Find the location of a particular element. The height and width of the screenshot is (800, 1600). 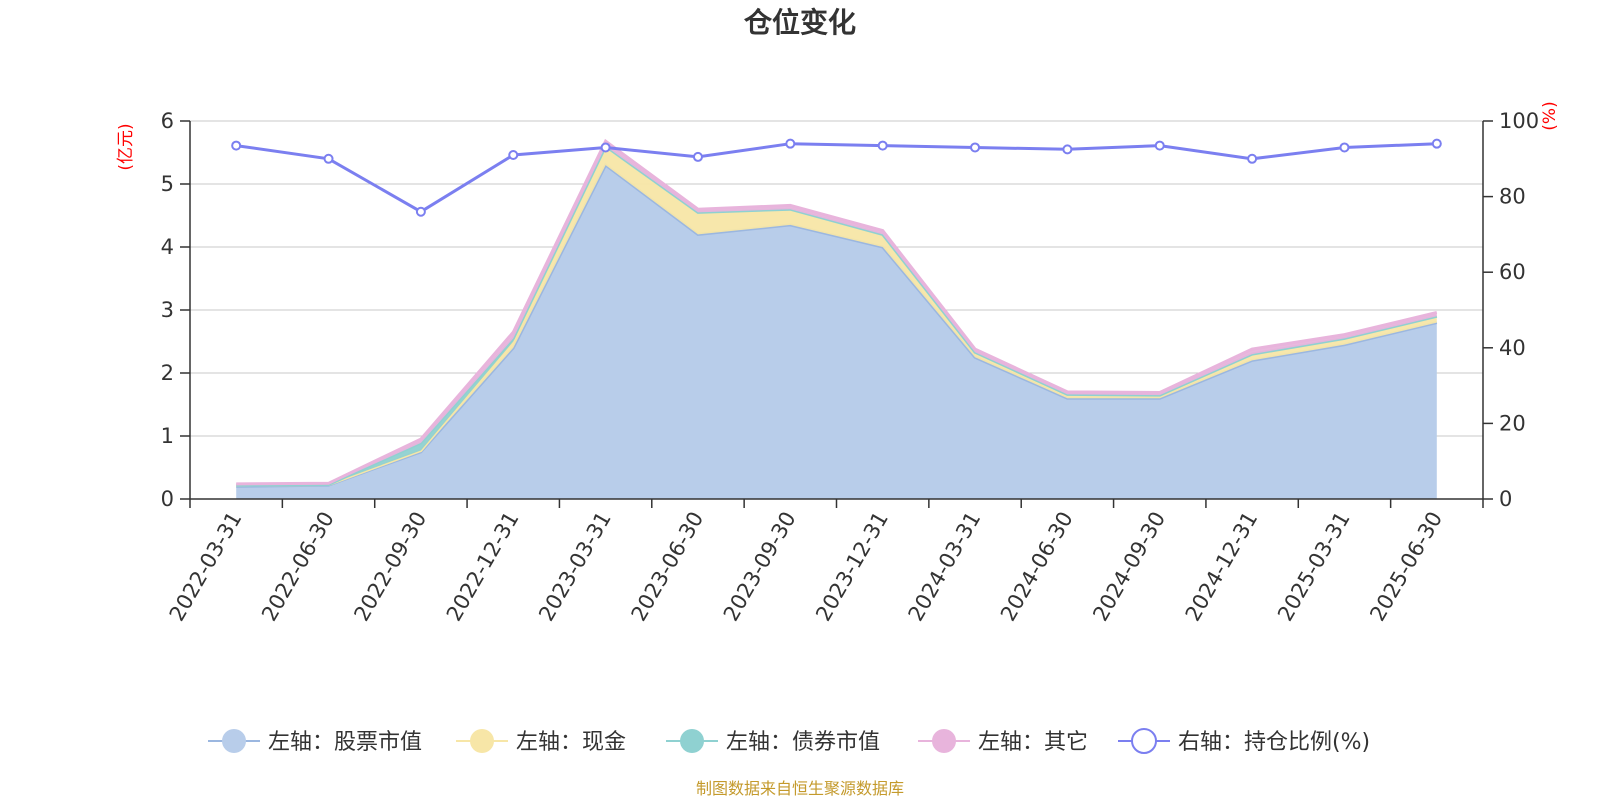

left-tick-label: 3 is located at coordinates (167, 310).